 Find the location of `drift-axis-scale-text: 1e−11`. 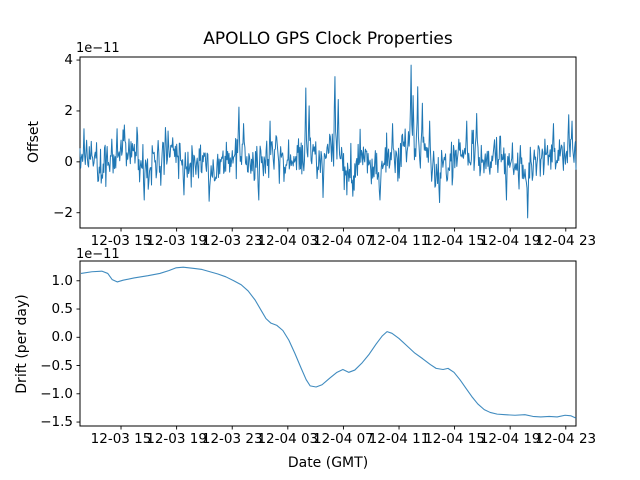

drift-axis-scale-text: 1e−11 is located at coordinates (98, 254).